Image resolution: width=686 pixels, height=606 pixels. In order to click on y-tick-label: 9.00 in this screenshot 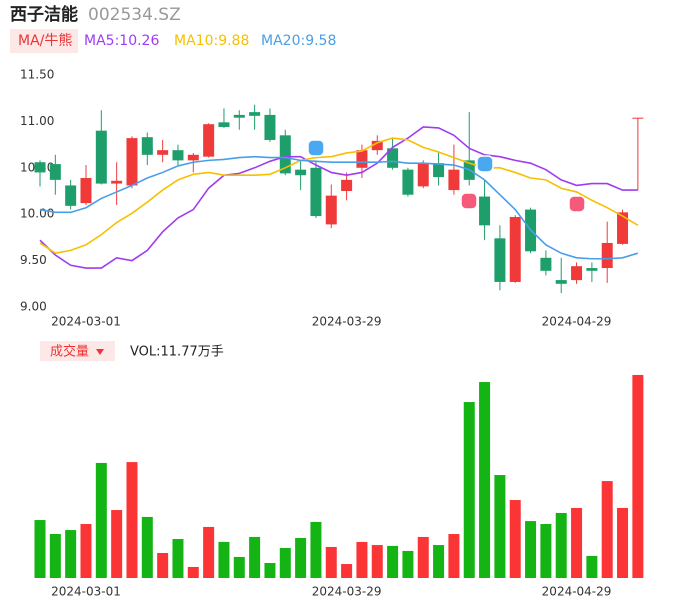, I will do `click(33, 307)`.